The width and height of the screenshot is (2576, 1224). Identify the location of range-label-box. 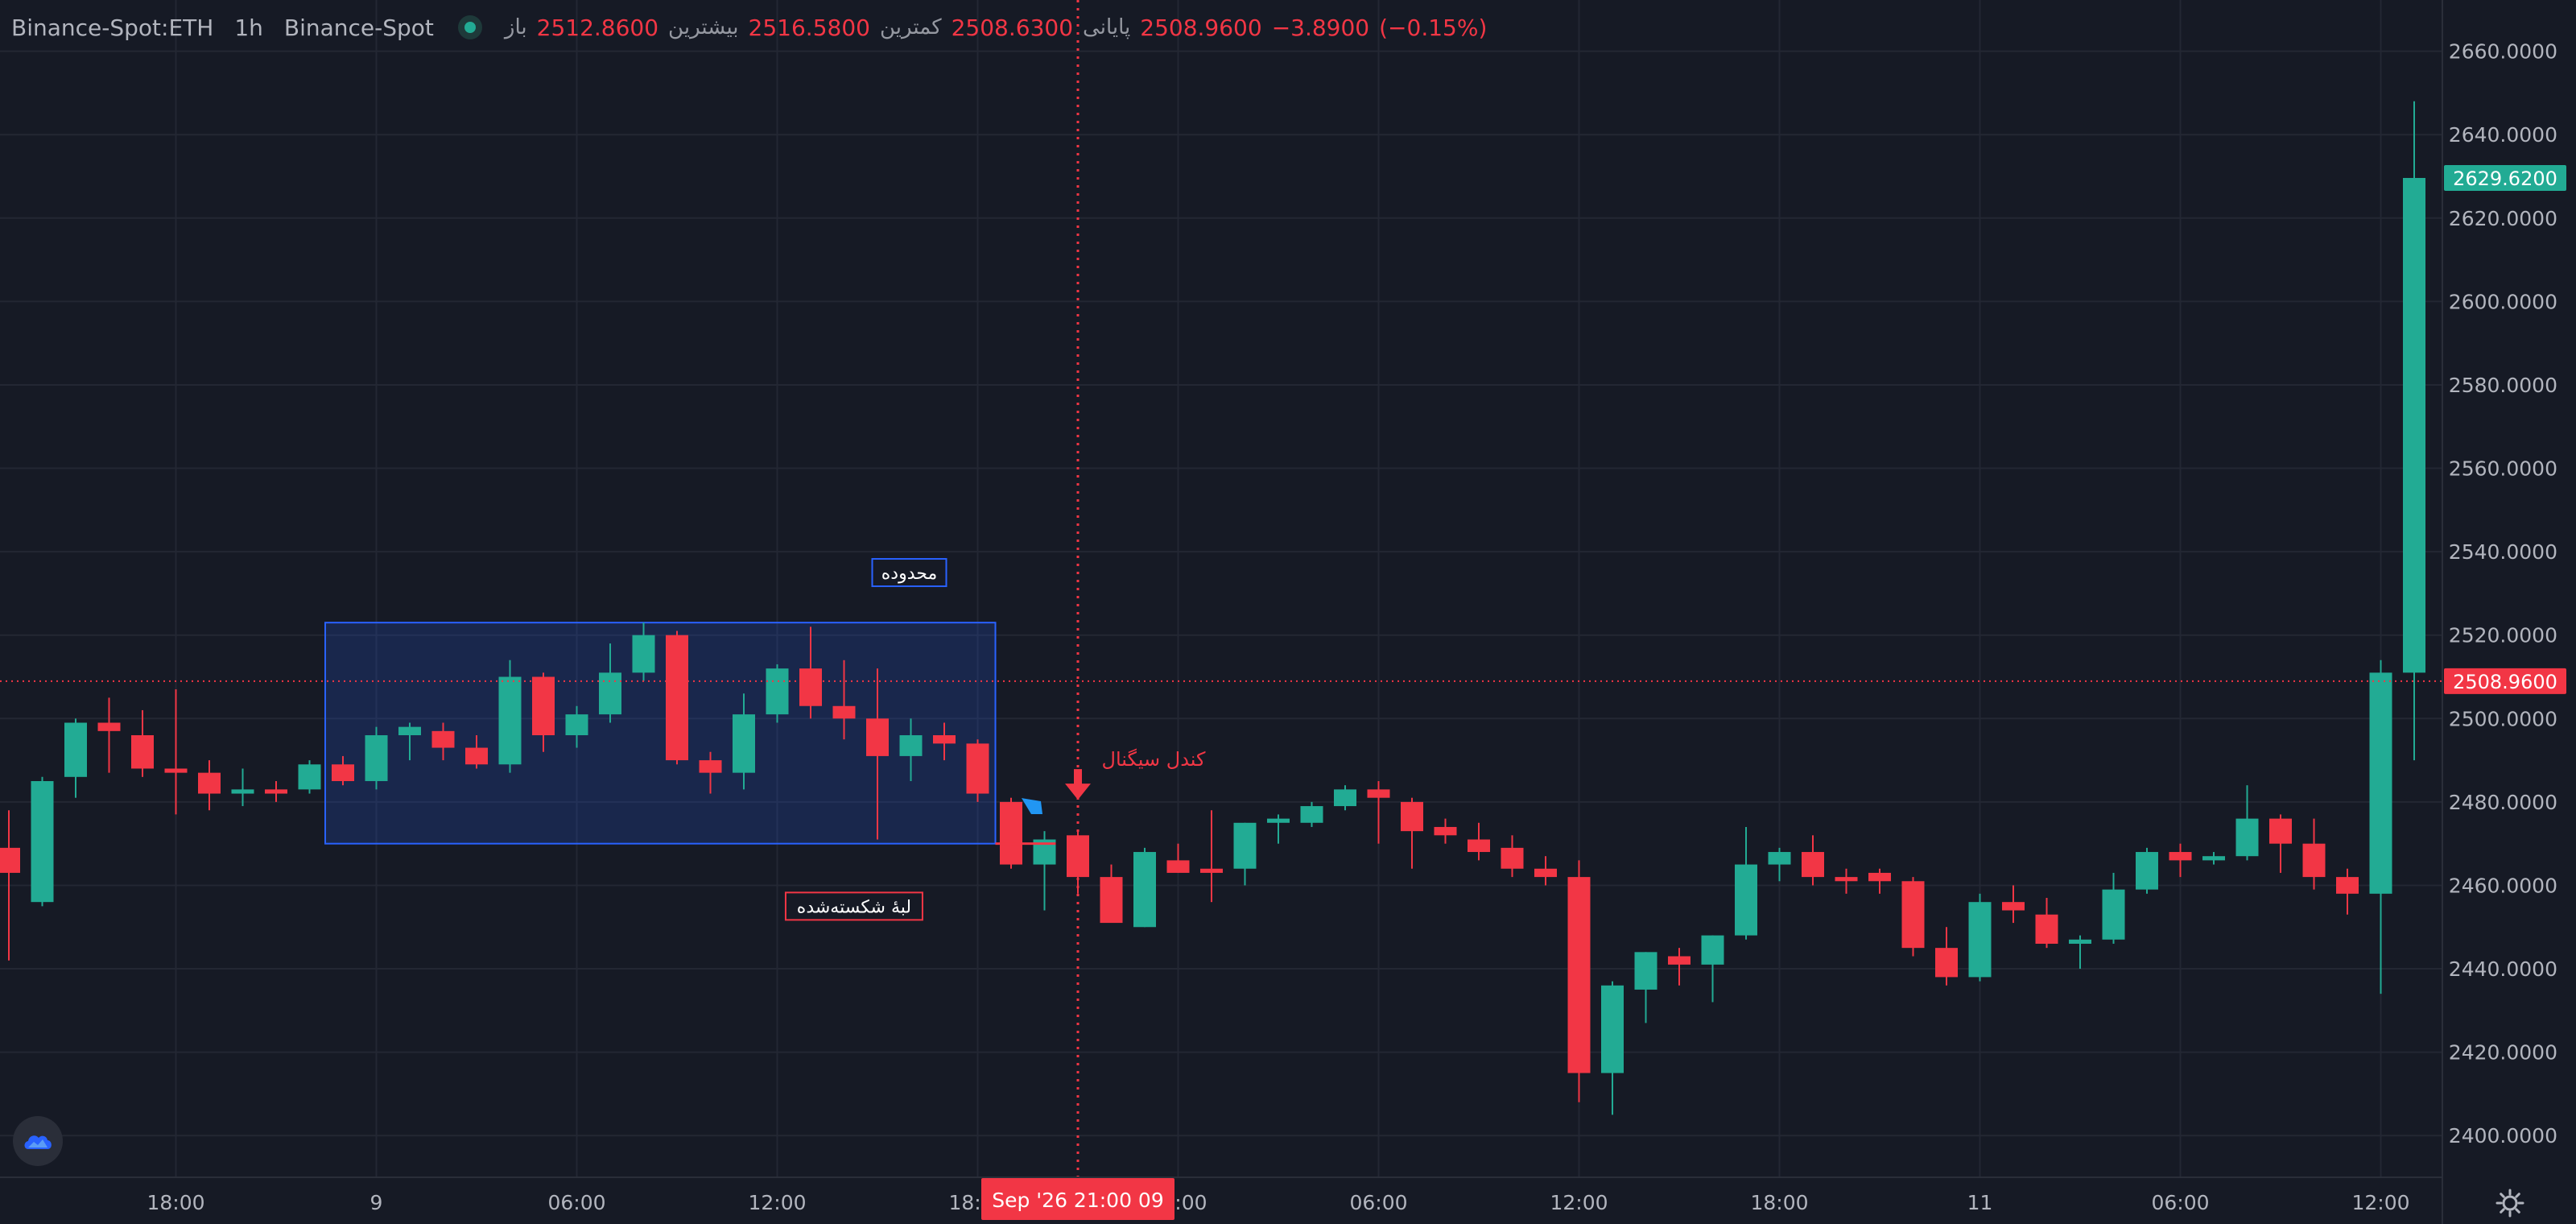
(909, 573).